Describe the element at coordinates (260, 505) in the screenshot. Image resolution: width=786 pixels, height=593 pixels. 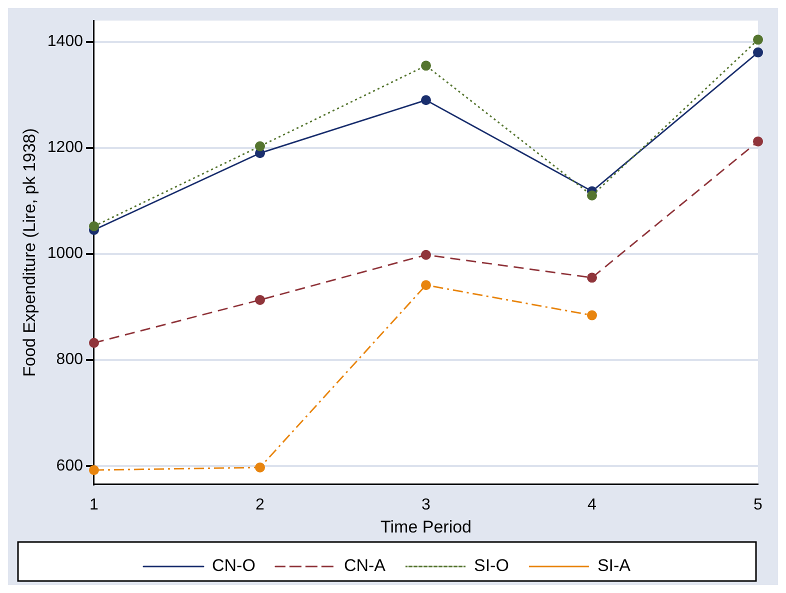
I see `x-tick-label: 2` at that location.